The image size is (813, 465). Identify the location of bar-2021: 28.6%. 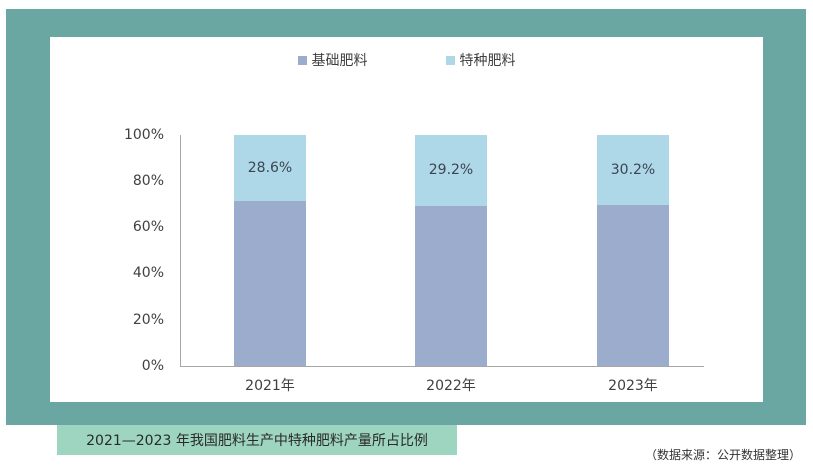
(270, 250).